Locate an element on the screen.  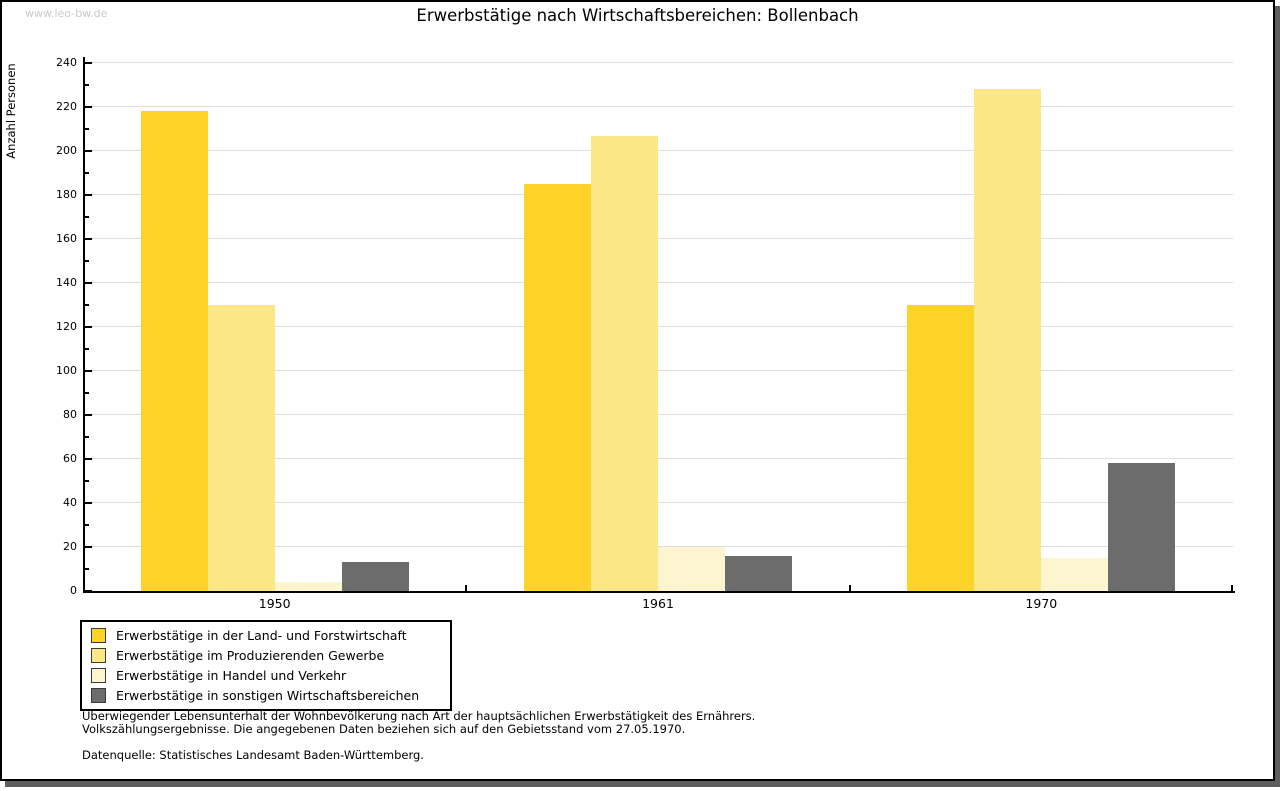
y-tick-label: 0 is located at coordinates (73, 590).